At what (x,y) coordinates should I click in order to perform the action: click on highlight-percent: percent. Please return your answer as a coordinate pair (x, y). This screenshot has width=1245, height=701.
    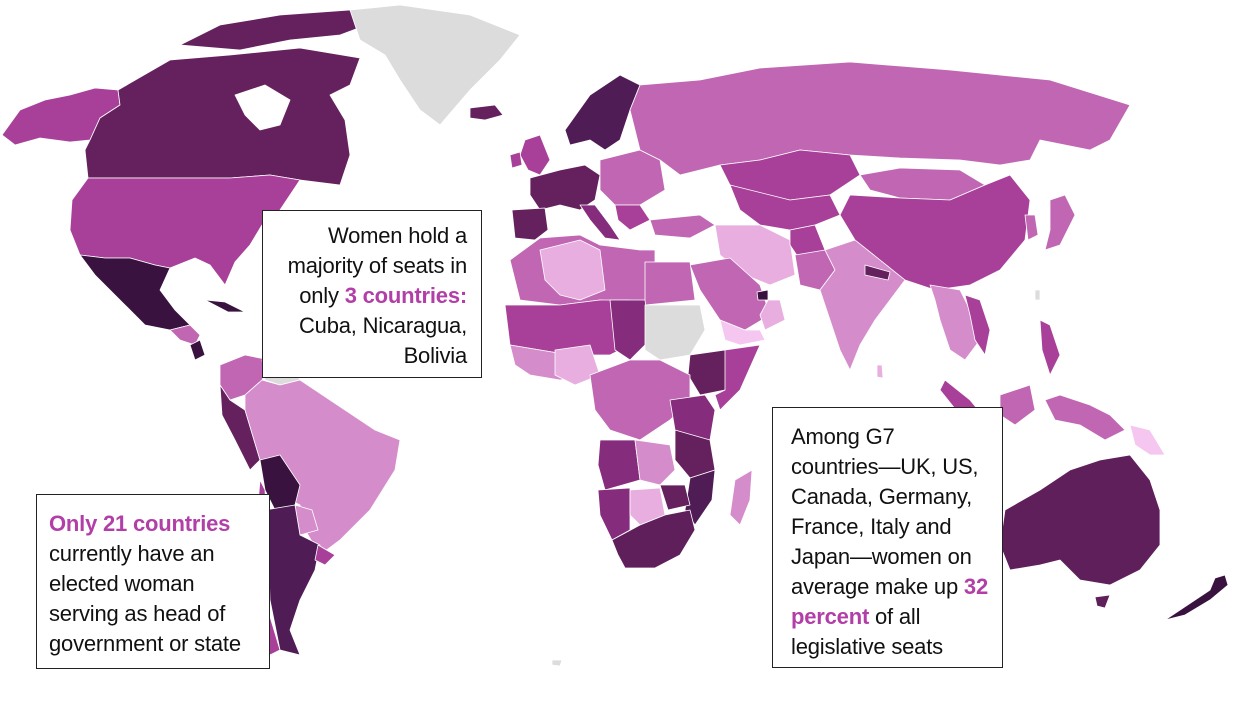
    Looking at the image, I should click on (830, 616).